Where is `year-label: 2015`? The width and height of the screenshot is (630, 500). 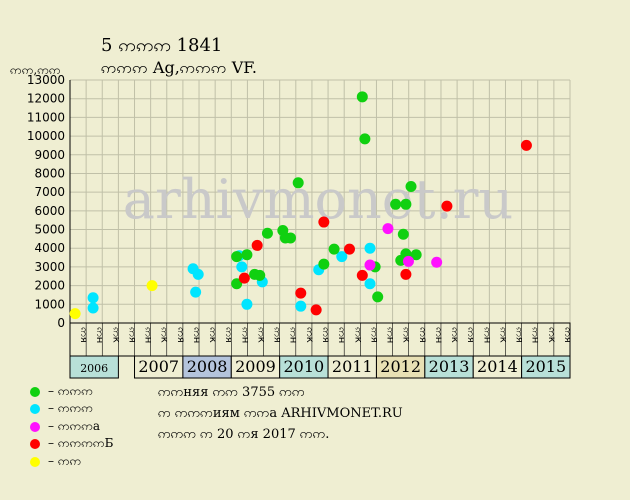 year-label: 2015 is located at coordinates (545, 366).